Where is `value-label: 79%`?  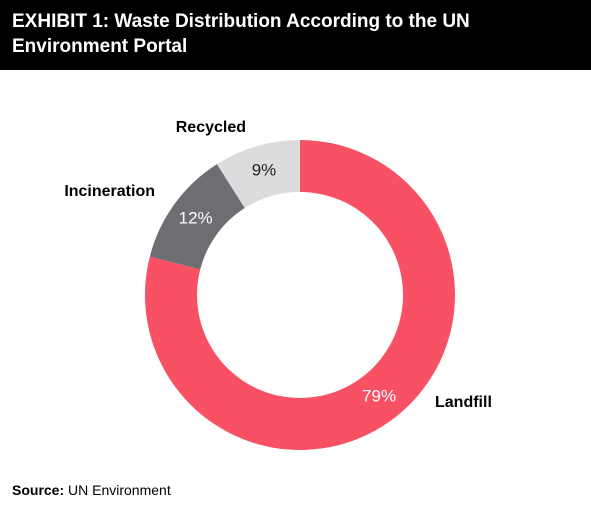
value-label: 79% is located at coordinates (379, 395).